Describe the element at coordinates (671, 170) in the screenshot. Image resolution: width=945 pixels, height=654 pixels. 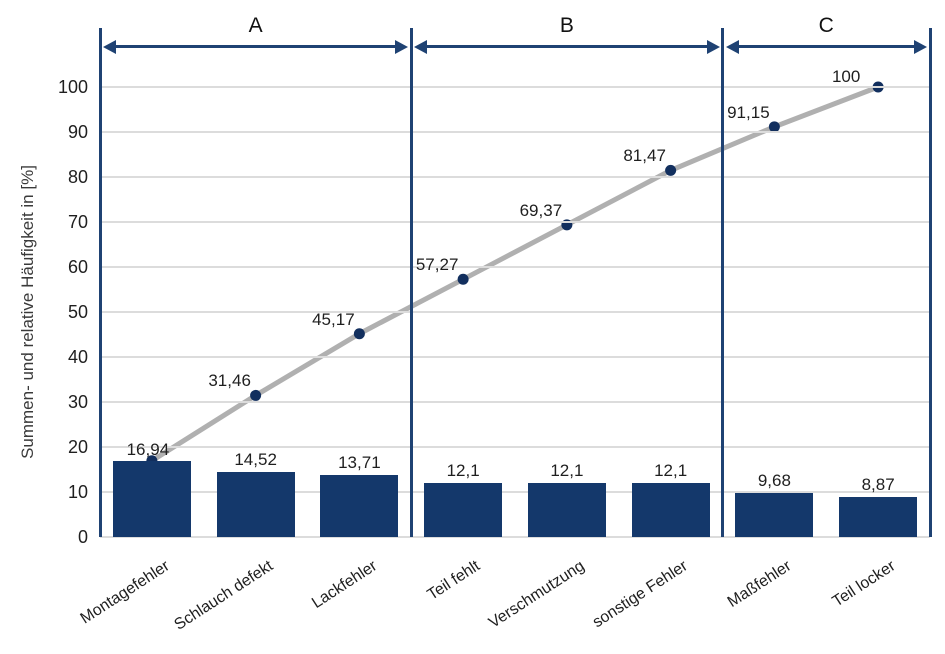
I see `cumulative-point-81,47` at that location.